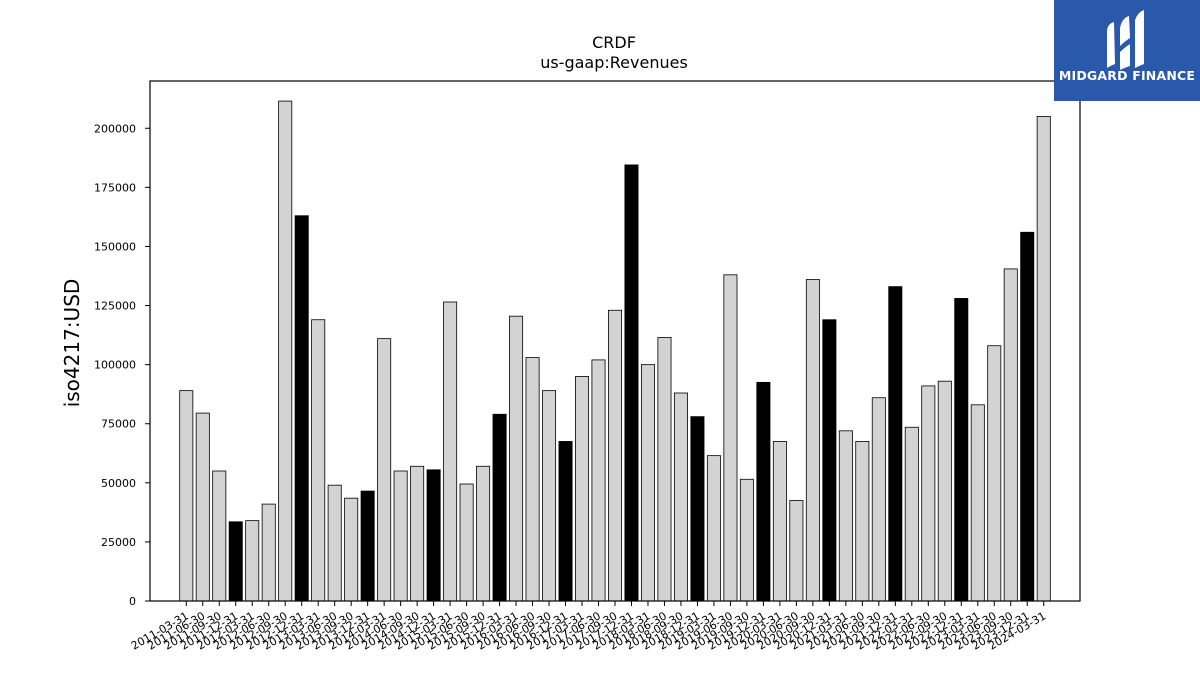 The height and width of the screenshot is (675, 1200). Describe the element at coordinates (115, 306) in the screenshot. I see `y-tick-label: 125000` at that location.